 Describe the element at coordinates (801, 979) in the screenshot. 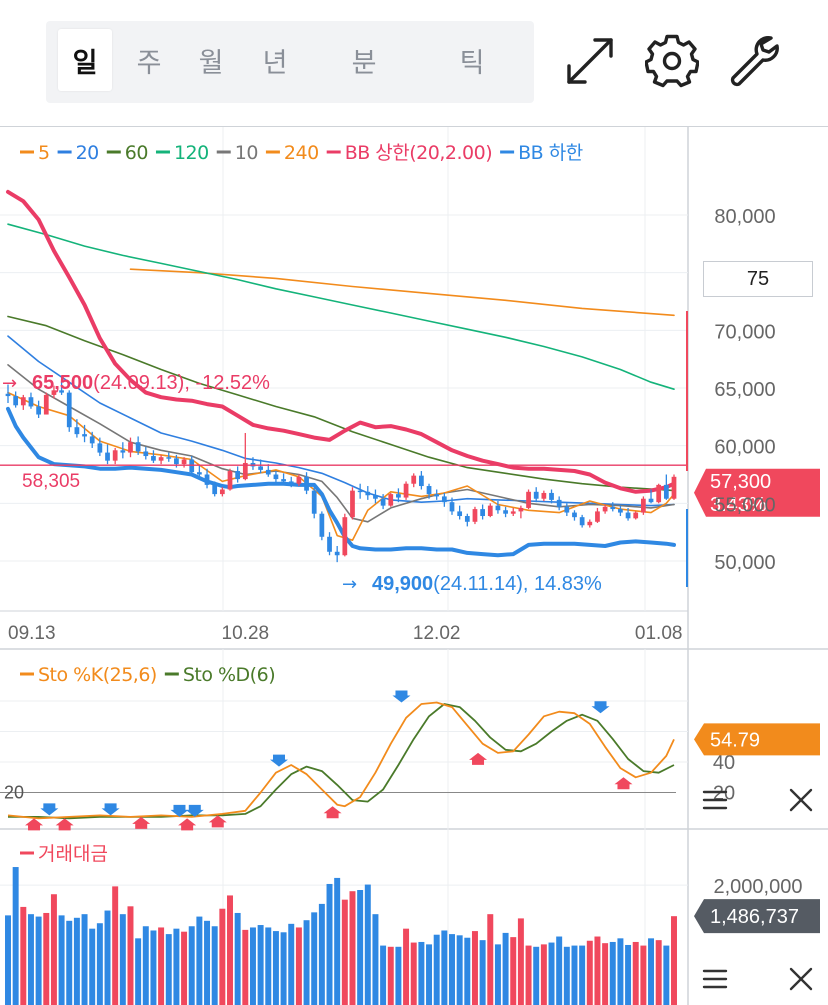

I see `trading-value-close-icon` at that location.